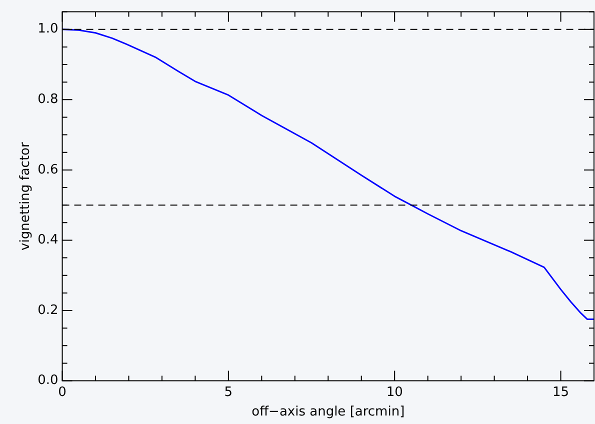  I want to click on y-tick-label: 0.0, so click(48, 380).